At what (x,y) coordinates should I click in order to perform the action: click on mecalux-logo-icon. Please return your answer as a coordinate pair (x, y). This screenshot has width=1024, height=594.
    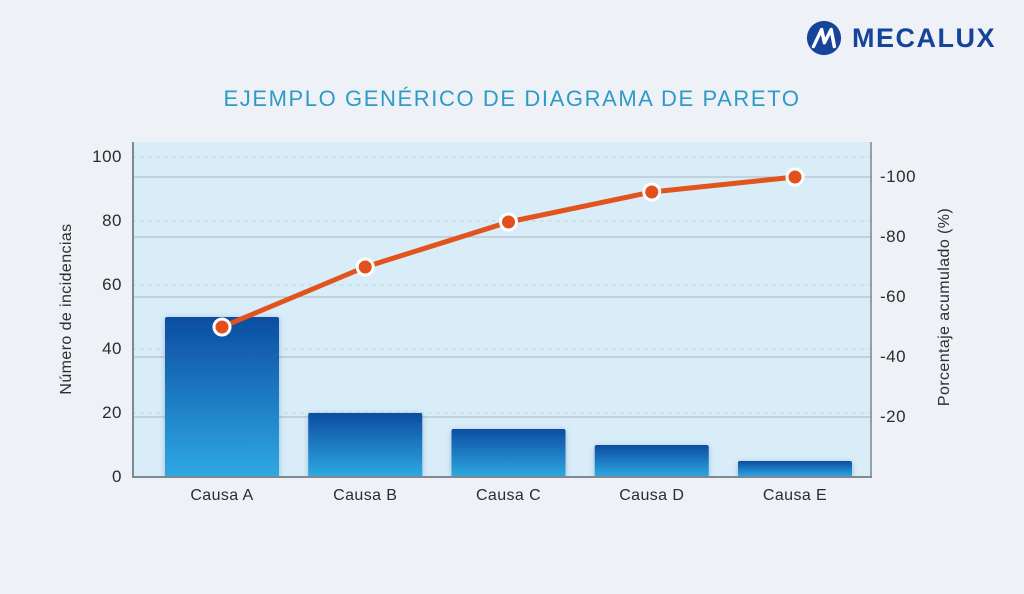
    Looking at the image, I should click on (824, 38).